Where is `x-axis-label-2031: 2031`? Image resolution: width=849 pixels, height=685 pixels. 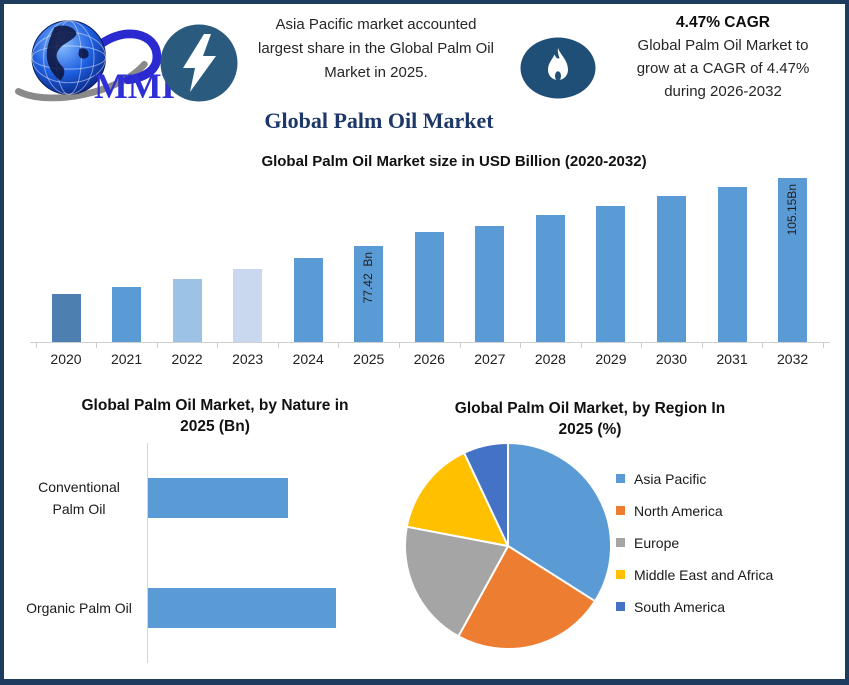 x-axis-label-2031: 2031 is located at coordinates (732, 359).